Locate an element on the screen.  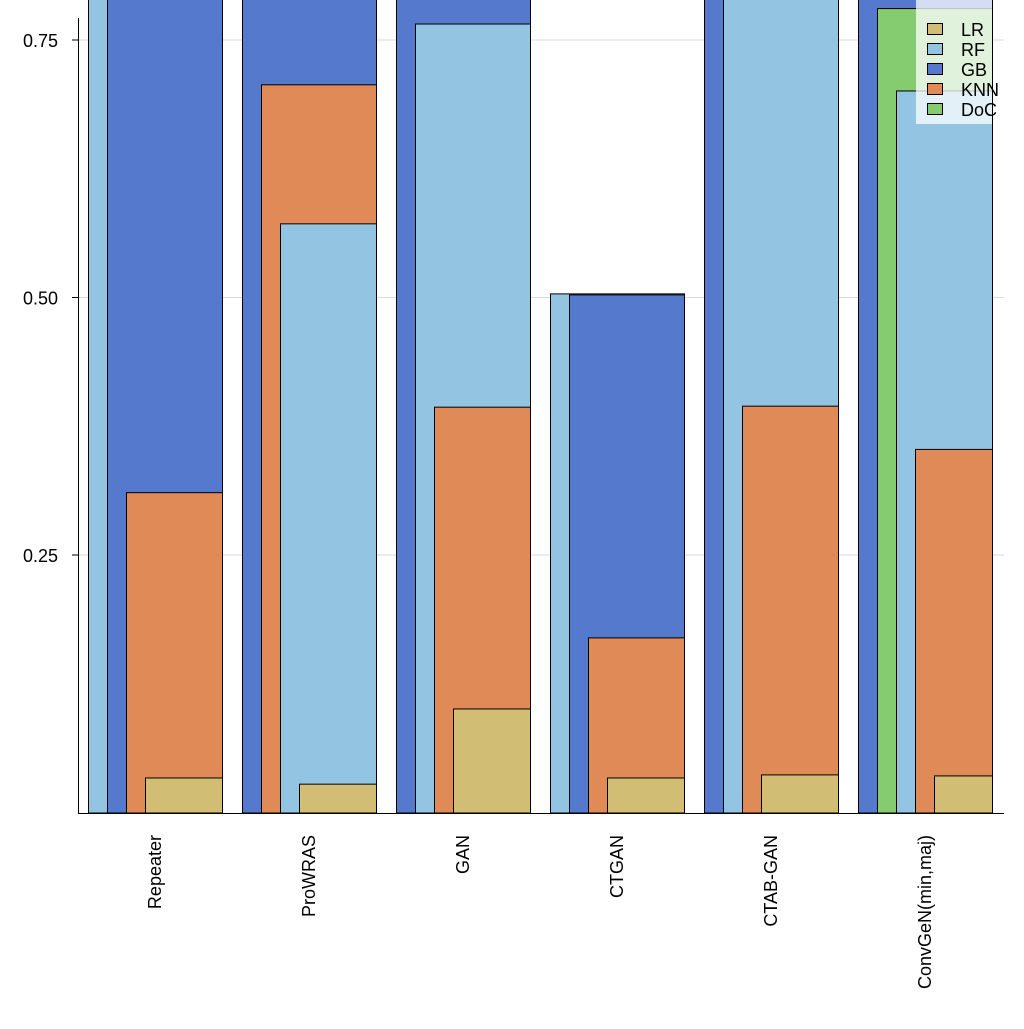
legend-label: LR is located at coordinates (972, 30).